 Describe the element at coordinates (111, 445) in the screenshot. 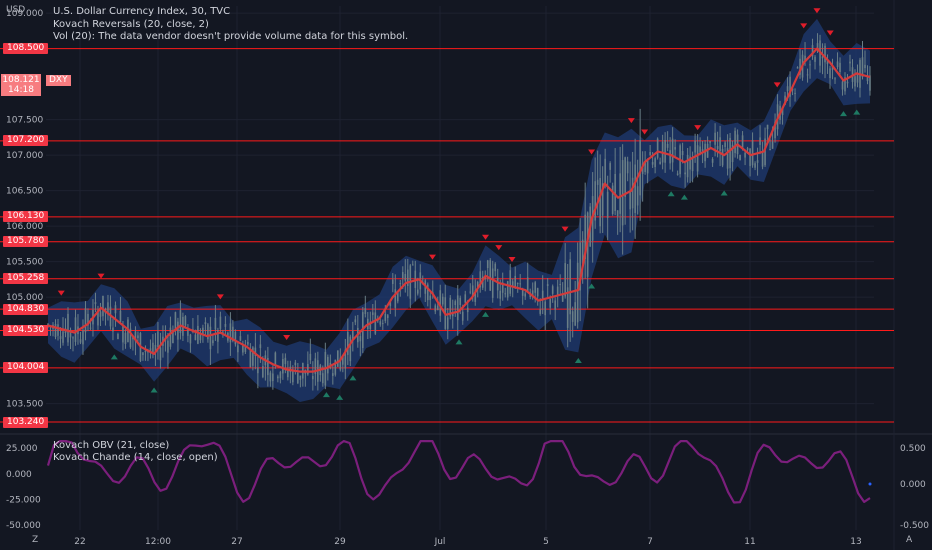

I see `obv-legend: Kovach OBV (21, close)` at that location.